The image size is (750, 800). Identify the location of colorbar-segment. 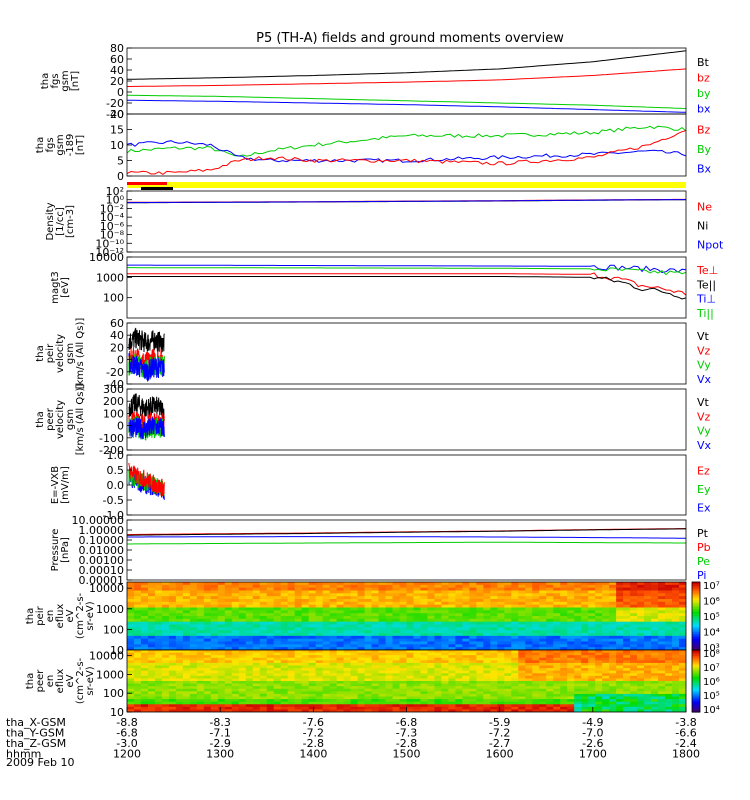
(696, 615).